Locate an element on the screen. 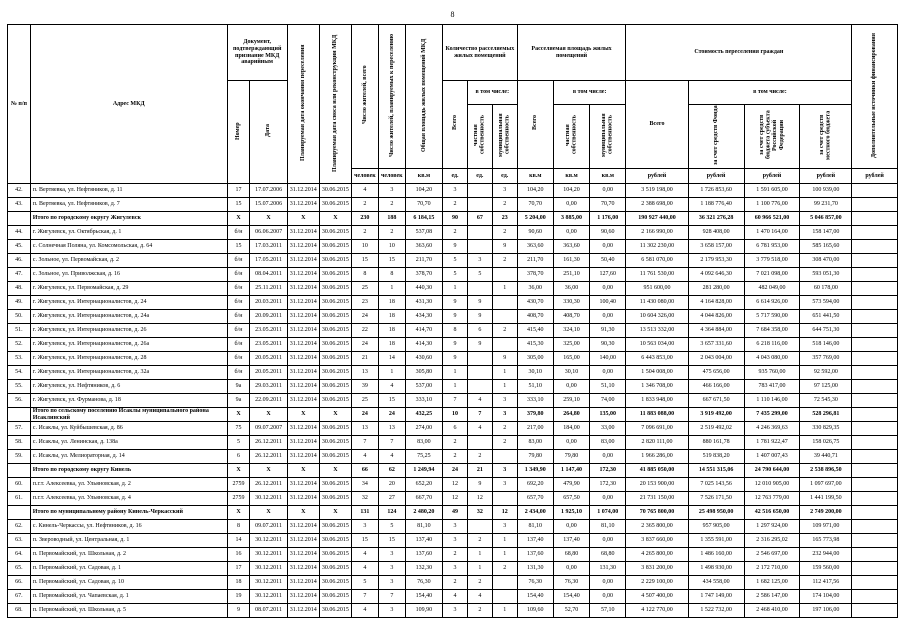  cell: 1 176,00 is located at coordinates (608, 218).